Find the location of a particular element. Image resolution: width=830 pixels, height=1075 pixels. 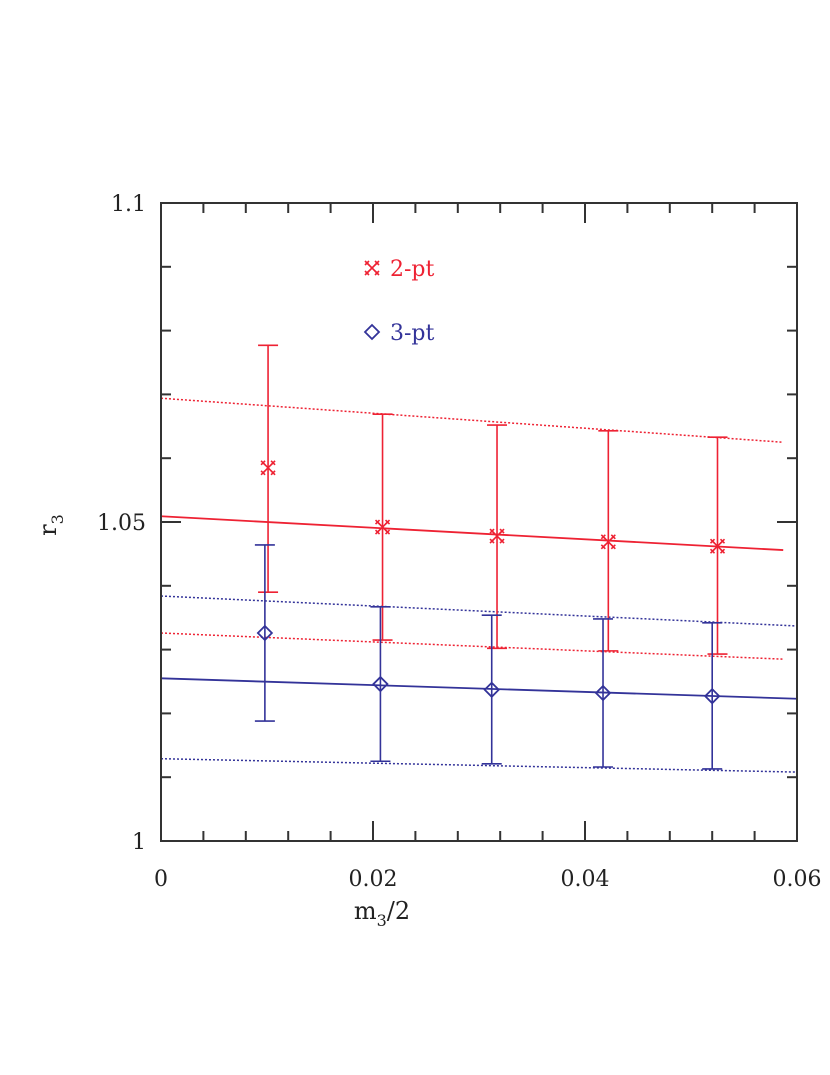

fit-upper-band-2-pt is located at coordinates (472, 420).